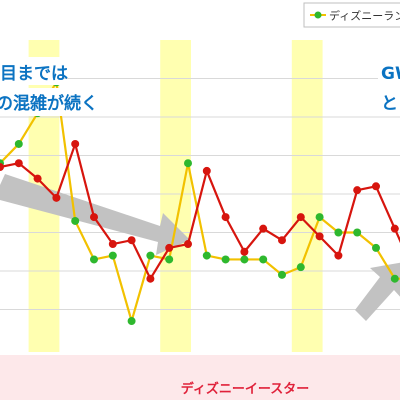 This screenshot has height=400, width=400. What do you see at coordinates (200, 377) in the screenshot?
I see `event-band` at bounding box center [200, 377].